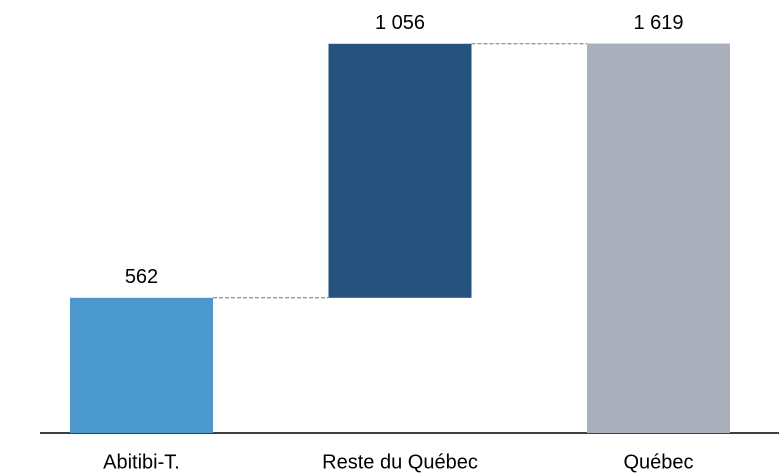  I want to click on x-tick-label: Abitibi-T., so click(141, 462).